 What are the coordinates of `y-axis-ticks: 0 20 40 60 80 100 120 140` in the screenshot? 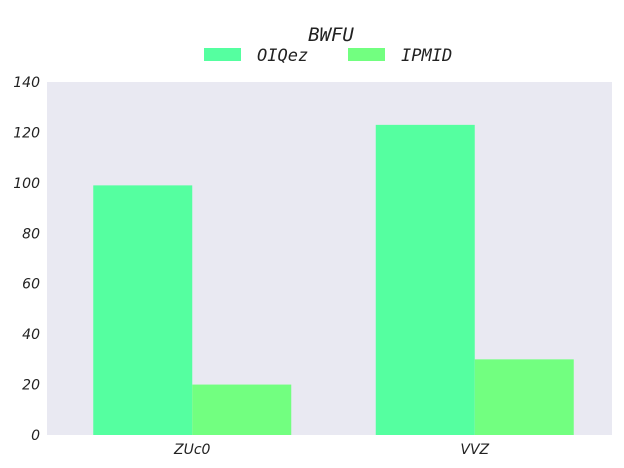 It's located at (26, 259).